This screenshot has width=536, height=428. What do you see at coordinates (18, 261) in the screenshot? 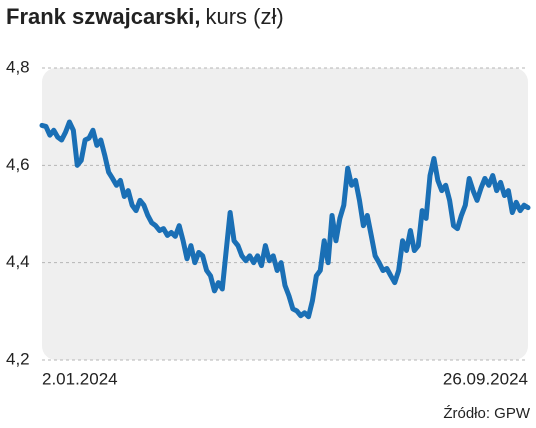
I see `y-tick-label: 4,4` at bounding box center [18, 261].